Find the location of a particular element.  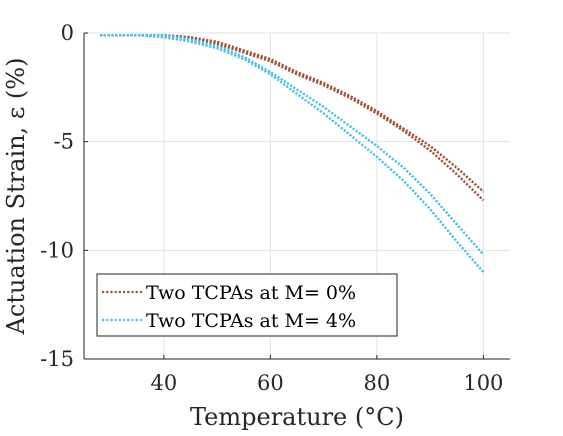

legend: Two TCPAs at M= 0% Two TCPAs at M= 4% is located at coordinates (247, 305).